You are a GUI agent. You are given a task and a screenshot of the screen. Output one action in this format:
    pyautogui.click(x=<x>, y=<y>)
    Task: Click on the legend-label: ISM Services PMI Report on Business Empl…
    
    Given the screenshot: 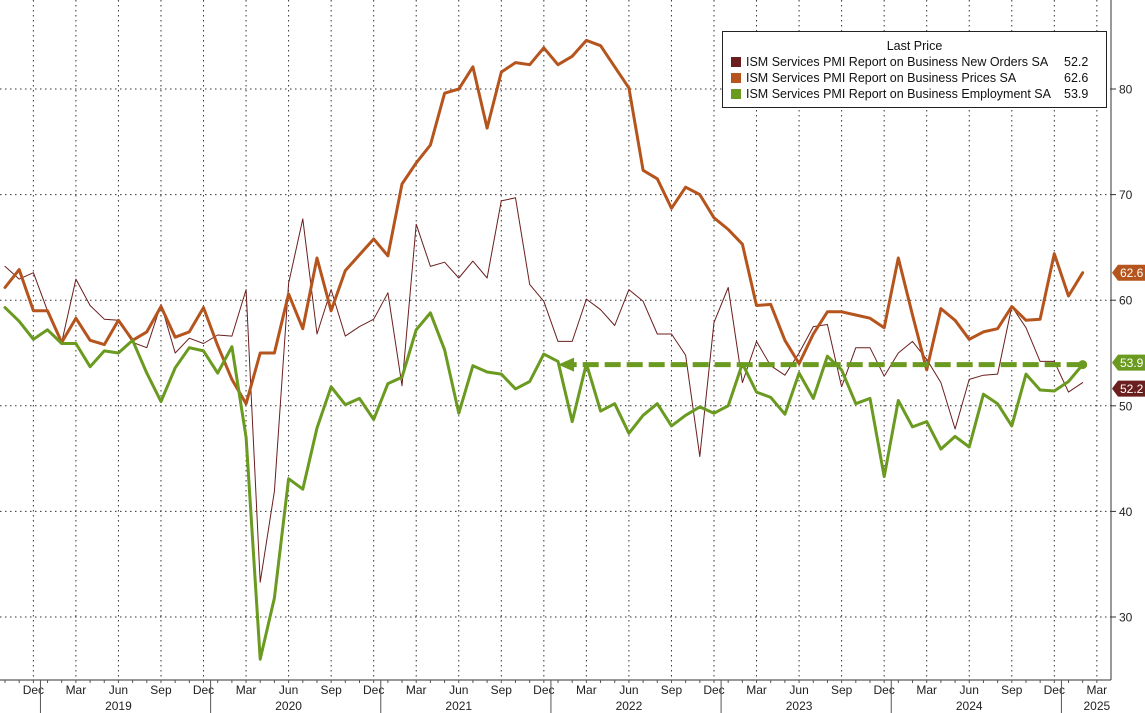 What is the action you would take?
    pyautogui.click(x=898, y=94)
    